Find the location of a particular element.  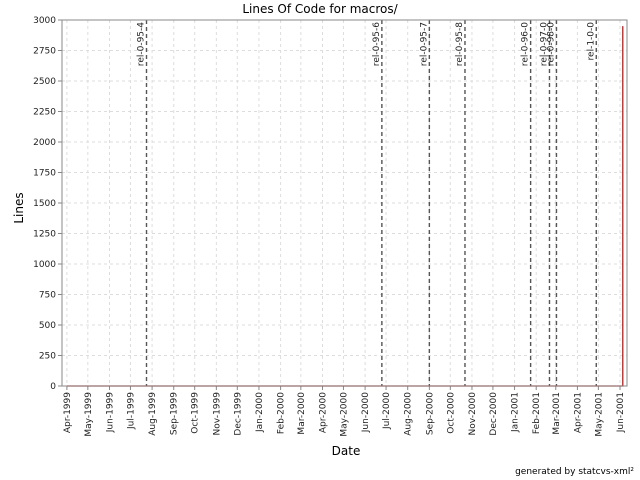

y-tick-label: 2000 is located at coordinates (44, 143).